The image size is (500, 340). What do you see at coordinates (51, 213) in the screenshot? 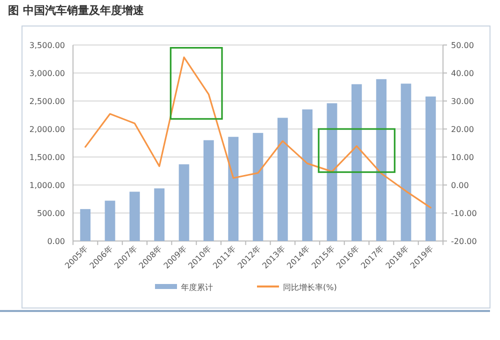
I see `y-tick-label: 500.00` at bounding box center [51, 213].